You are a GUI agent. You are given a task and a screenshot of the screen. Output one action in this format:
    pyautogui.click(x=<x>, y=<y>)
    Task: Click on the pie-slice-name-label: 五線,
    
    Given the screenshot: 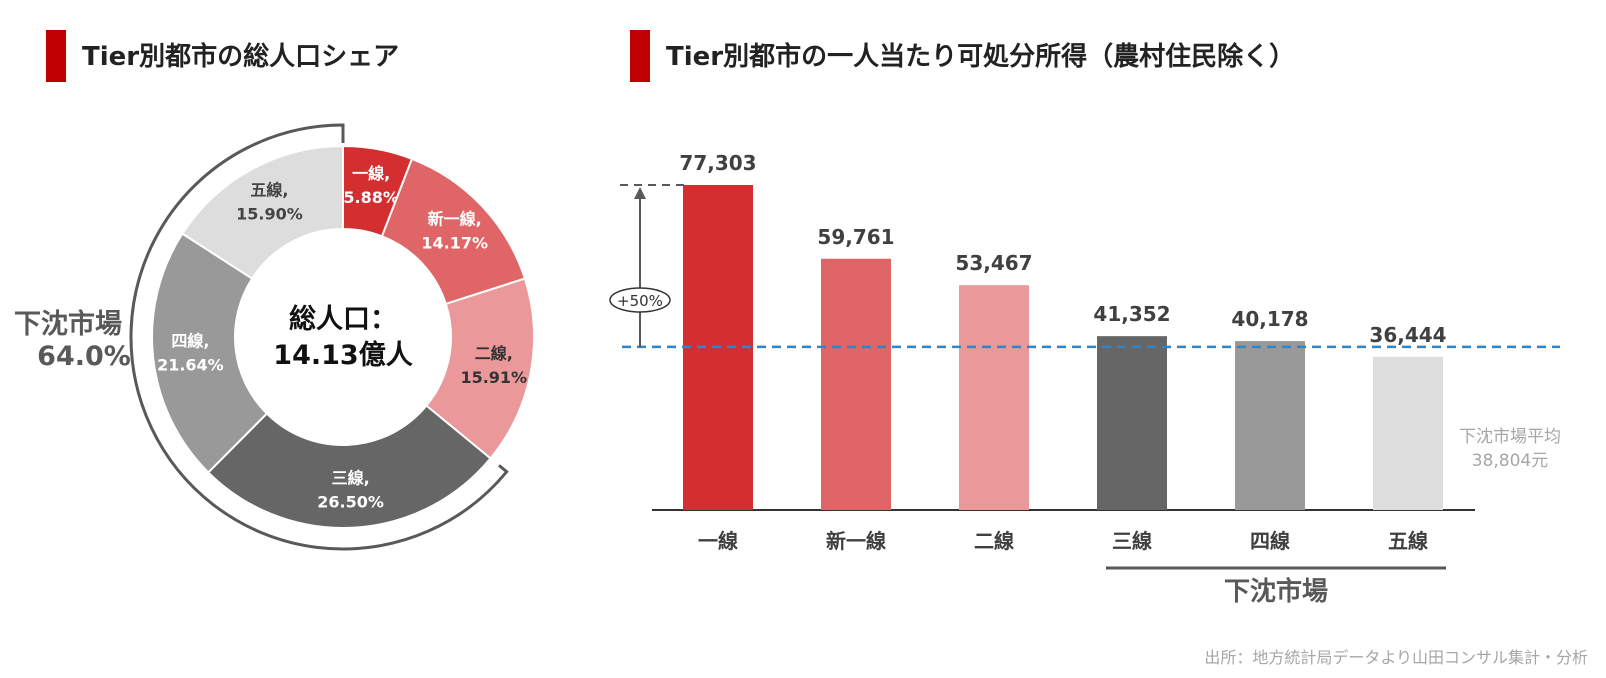 What is the action you would take?
    pyautogui.click(x=269, y=189)
    